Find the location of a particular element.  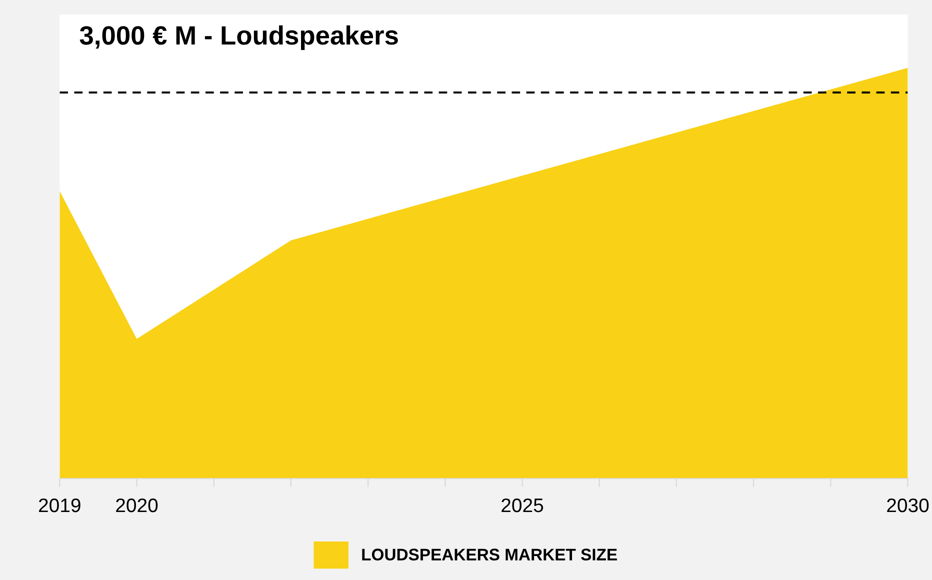

legend-label: LOUDSPEAKERS MARKET SIZE is located at coordinates (489, 554).